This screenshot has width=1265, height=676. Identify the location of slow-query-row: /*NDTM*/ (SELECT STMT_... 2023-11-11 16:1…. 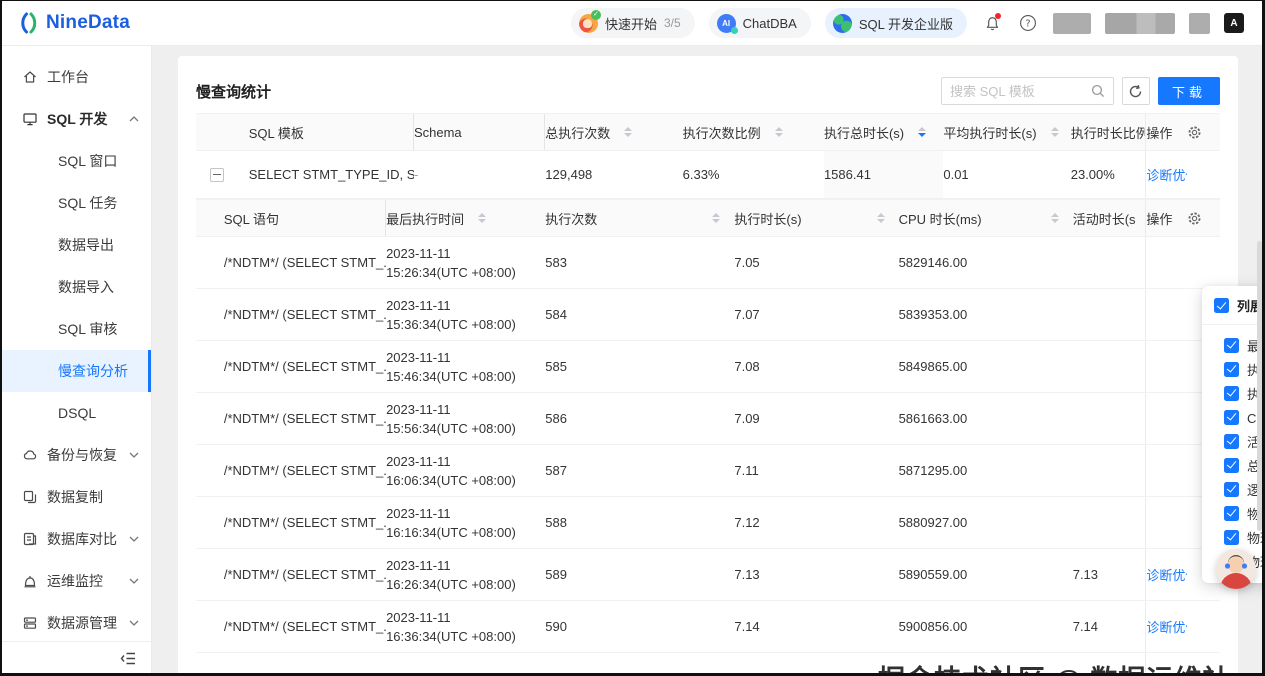
(708, 523).